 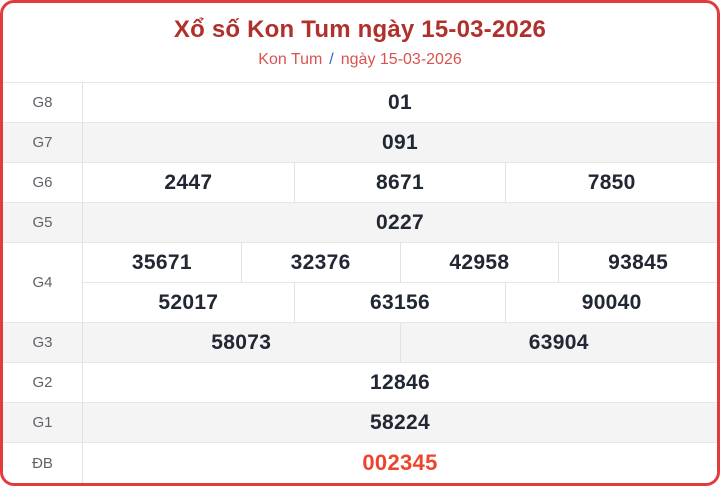 I want to click on prize-values: 58224, so click(x=400, y=422).